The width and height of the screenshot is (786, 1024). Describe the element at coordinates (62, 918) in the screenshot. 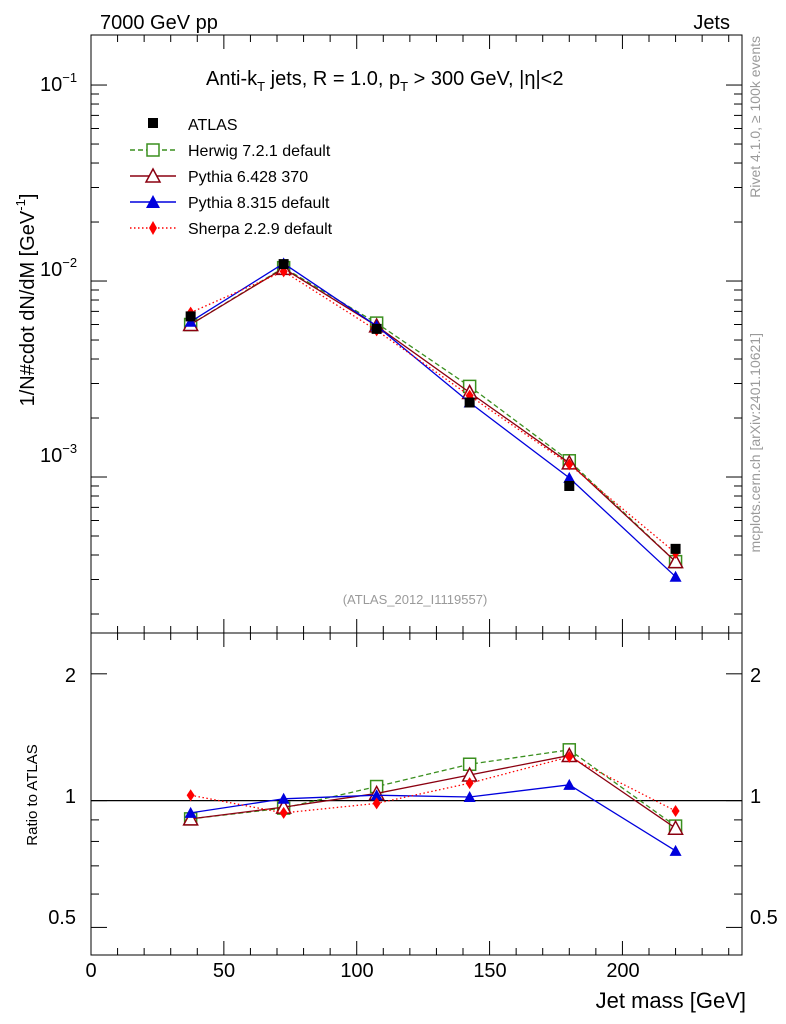

I see `ratio-y-tick-label-0.5: 0.5` at that location.